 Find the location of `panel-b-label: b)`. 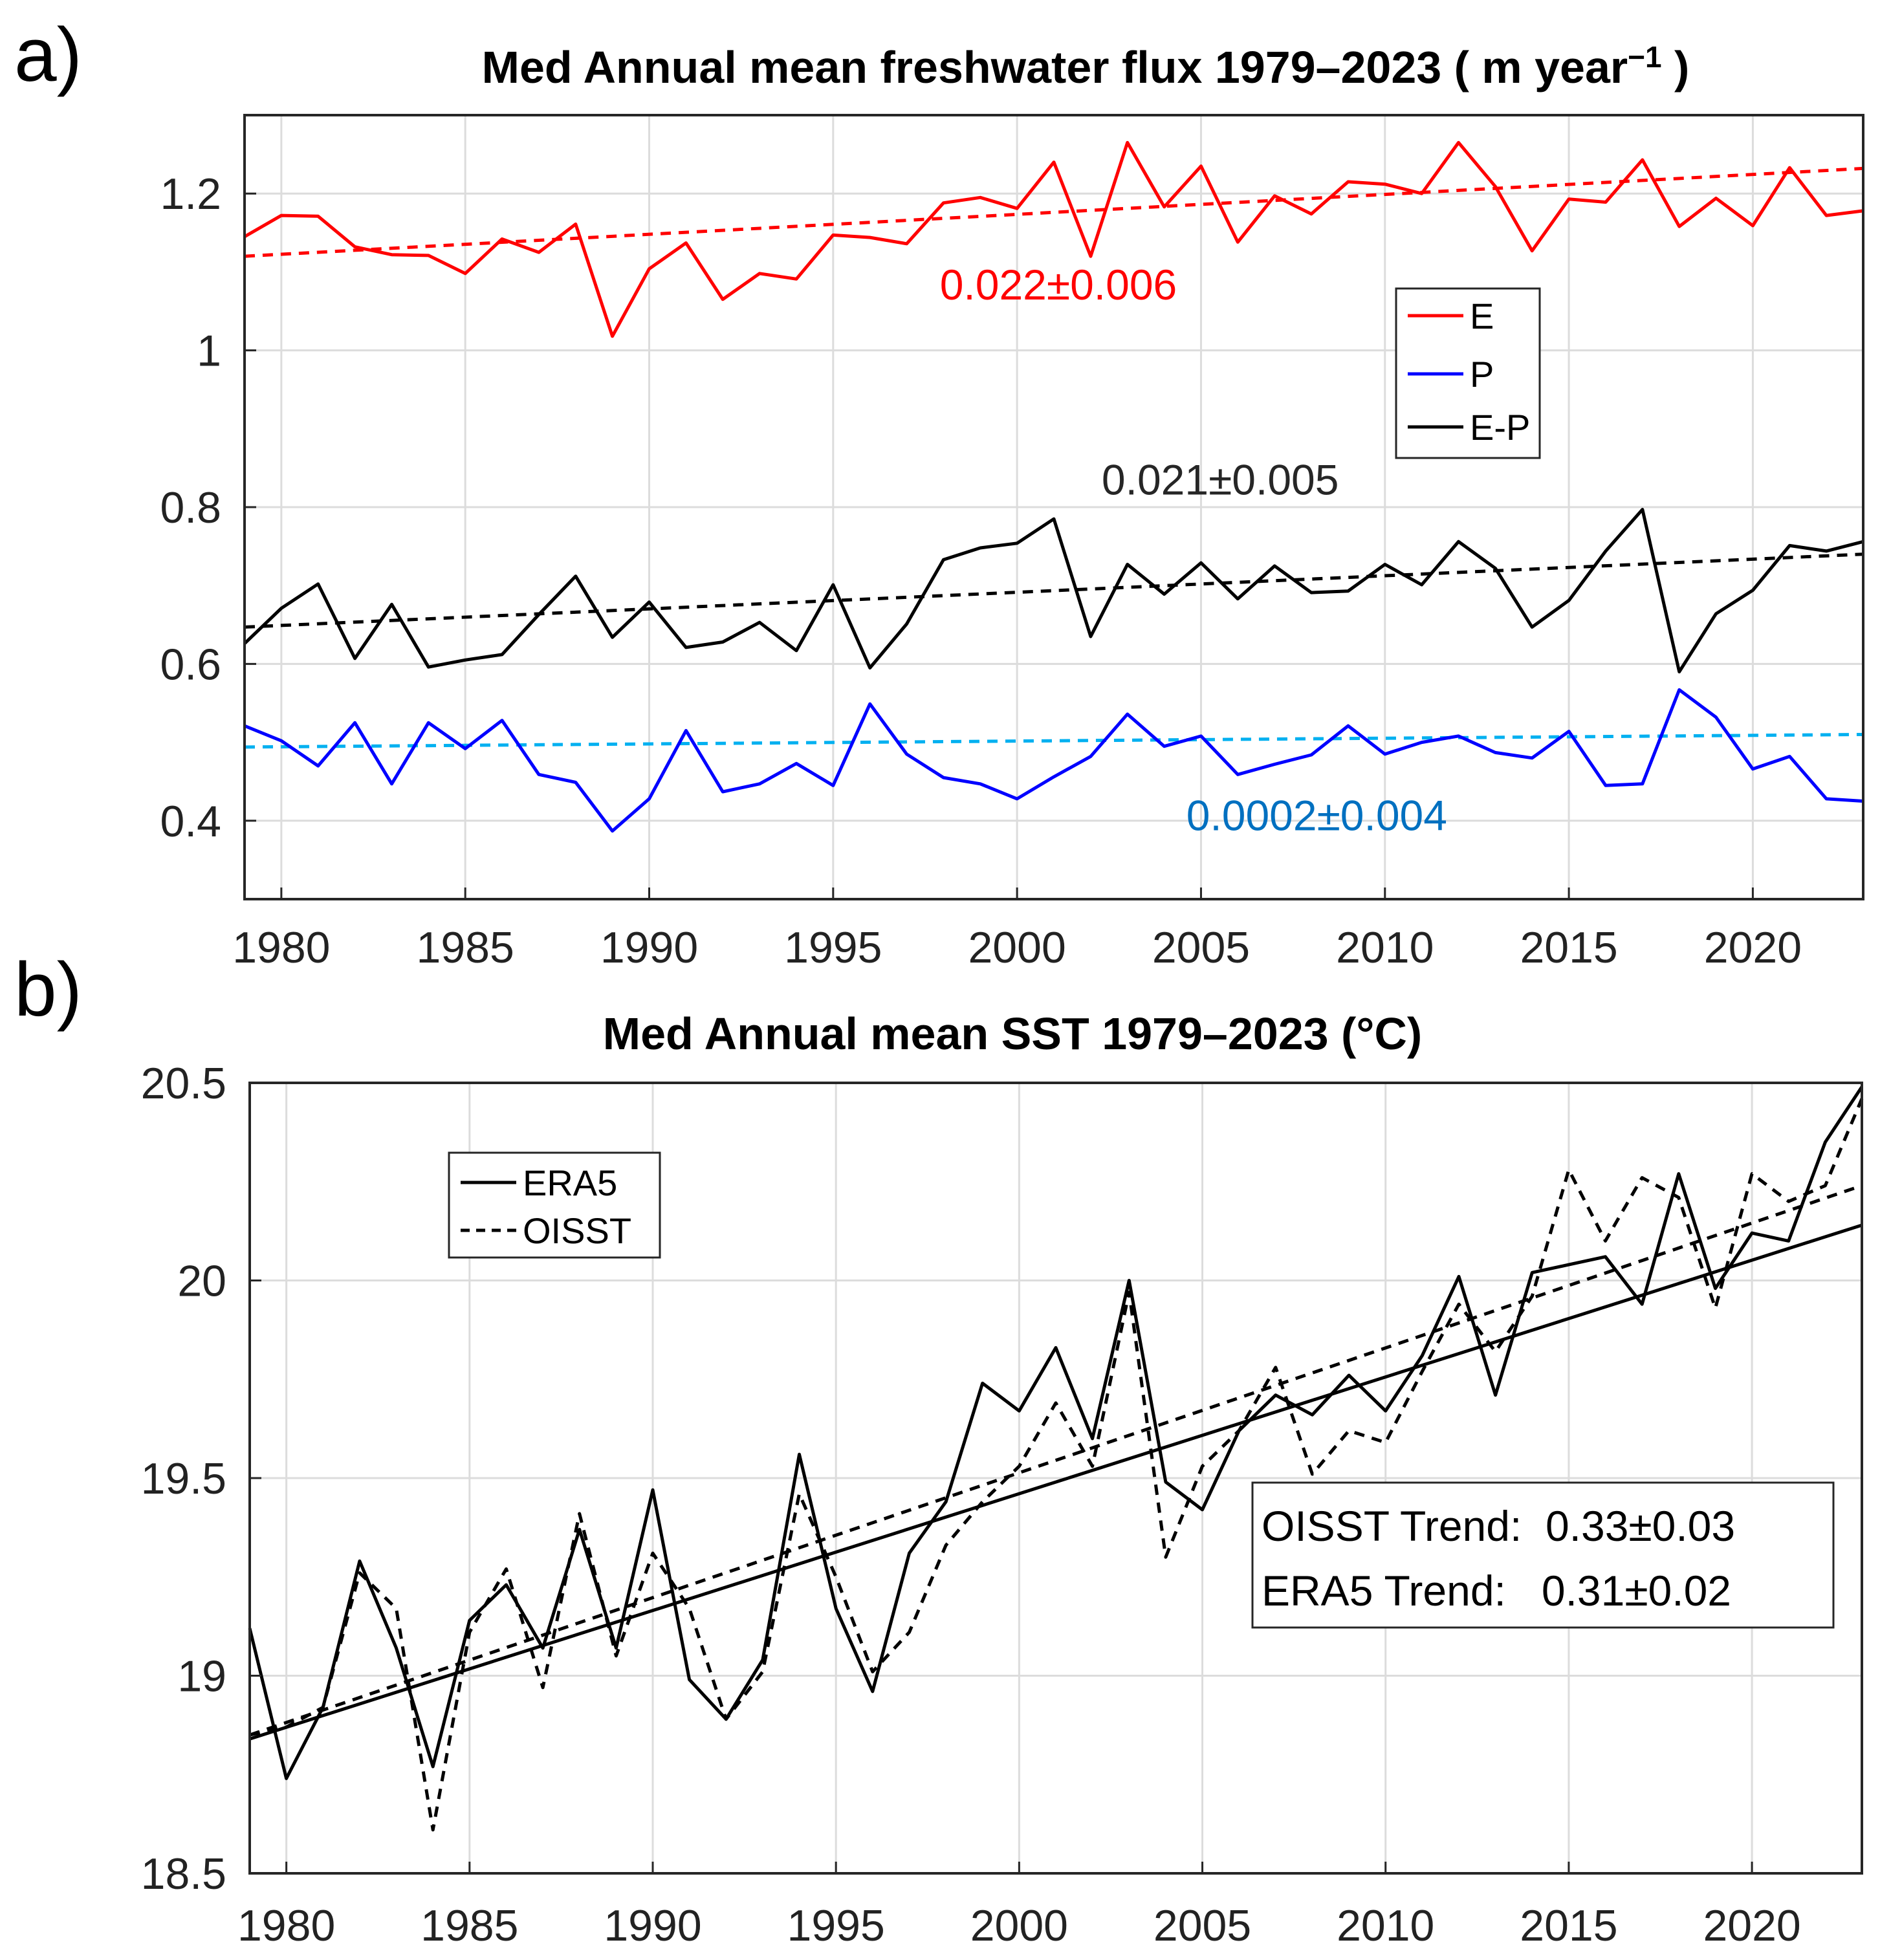

panel-b-label: b) is located at coordinates (48, 989).